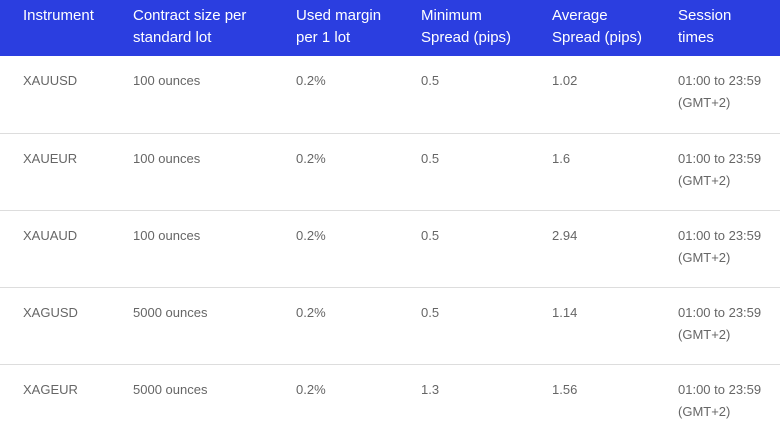 The height and width of the screenshot is (441, 780). Describe the element at coordinates (58, 15) in the screenshot. I see `column-header: Instrument` at that location.